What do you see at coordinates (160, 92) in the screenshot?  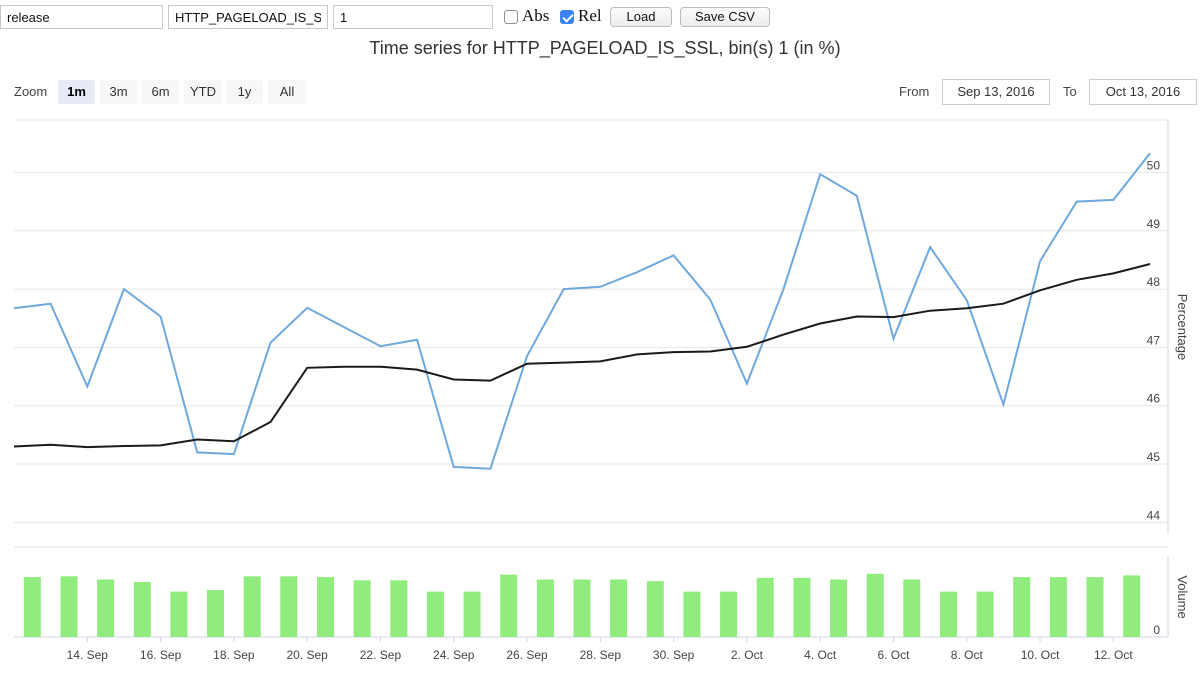 I see `zoom-button-6m: 6m` at bounding box center [160, 92].